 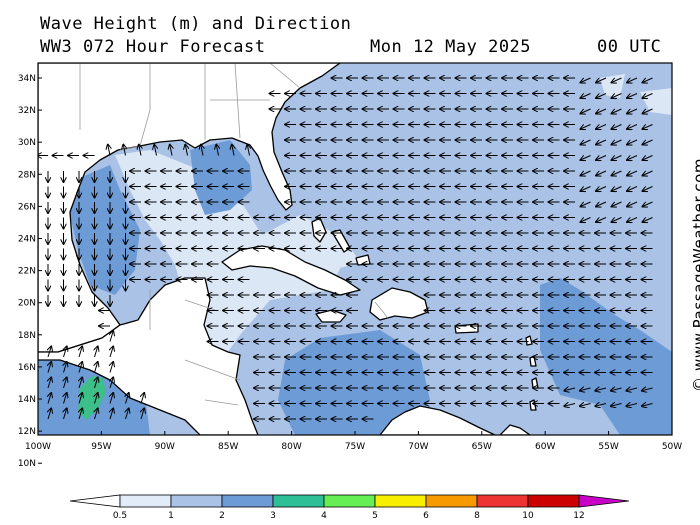 I want to click on lat-label: 26N, so click(x=27, y=207).